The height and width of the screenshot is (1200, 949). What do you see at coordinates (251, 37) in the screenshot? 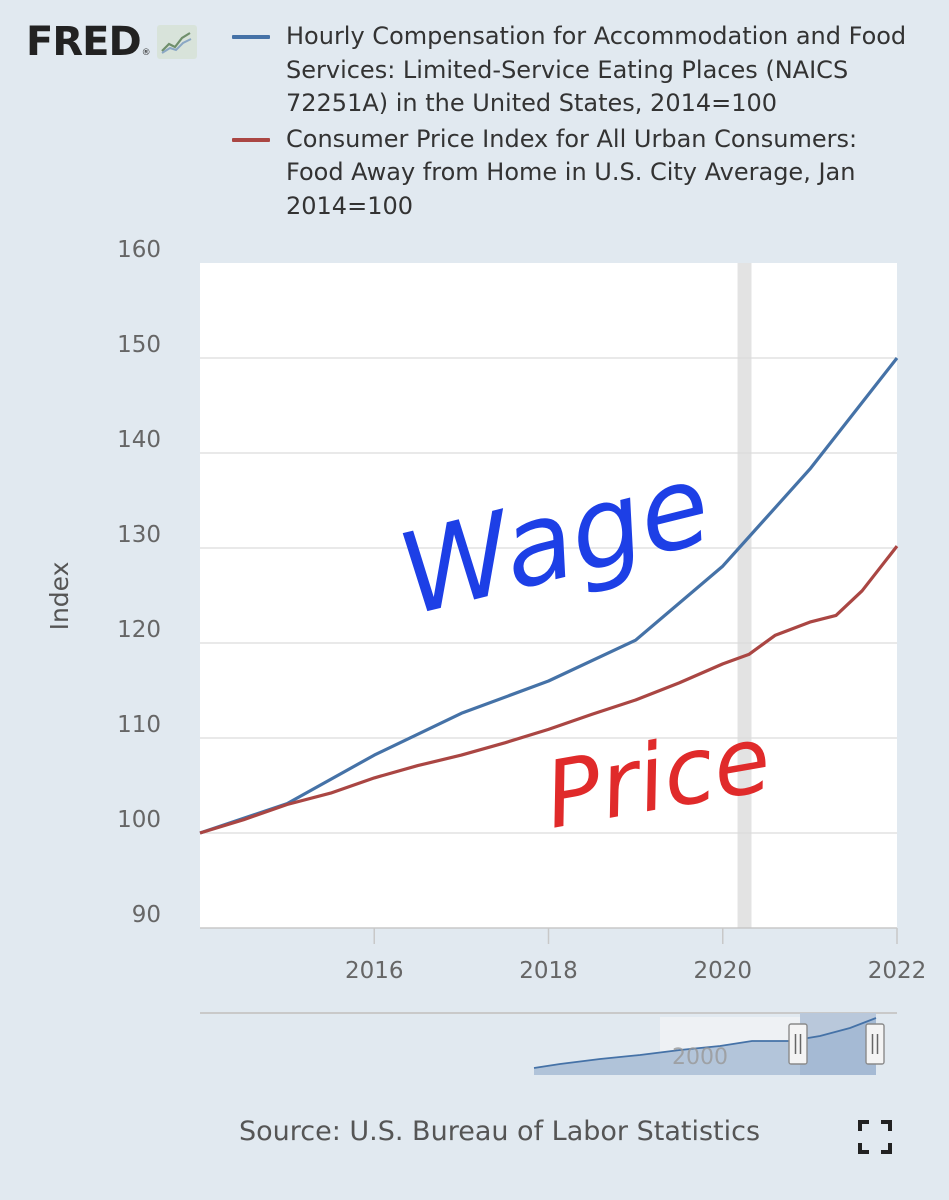
I see `legend-swatch-wage` at bounding box center [251, 37].